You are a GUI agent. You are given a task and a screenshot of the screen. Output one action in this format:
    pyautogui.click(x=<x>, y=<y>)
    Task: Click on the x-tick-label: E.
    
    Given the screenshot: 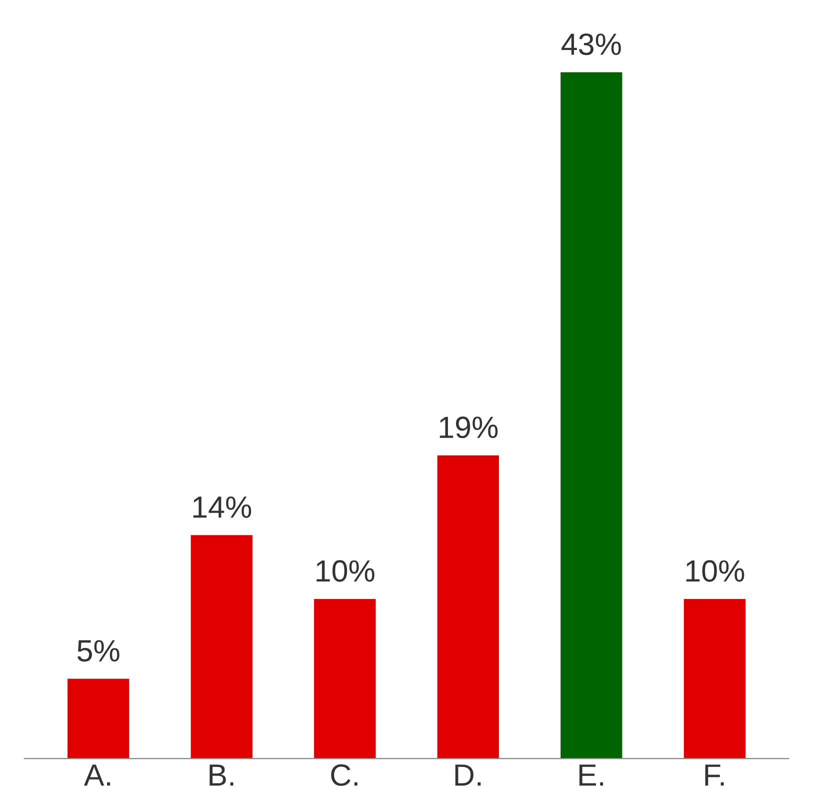 What is the action you would take?
    pyautogui.click(x=591, y=775)
    